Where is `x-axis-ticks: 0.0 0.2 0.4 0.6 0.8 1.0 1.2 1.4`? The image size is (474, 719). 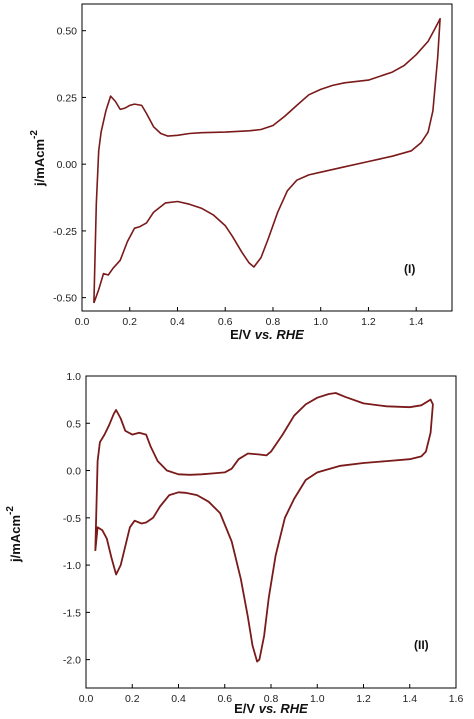
x-axis-ticks: 0.0 0.2 0.4 0.6 0.8 1.0 1.2 1.4 is located at coordinates (249, 317).